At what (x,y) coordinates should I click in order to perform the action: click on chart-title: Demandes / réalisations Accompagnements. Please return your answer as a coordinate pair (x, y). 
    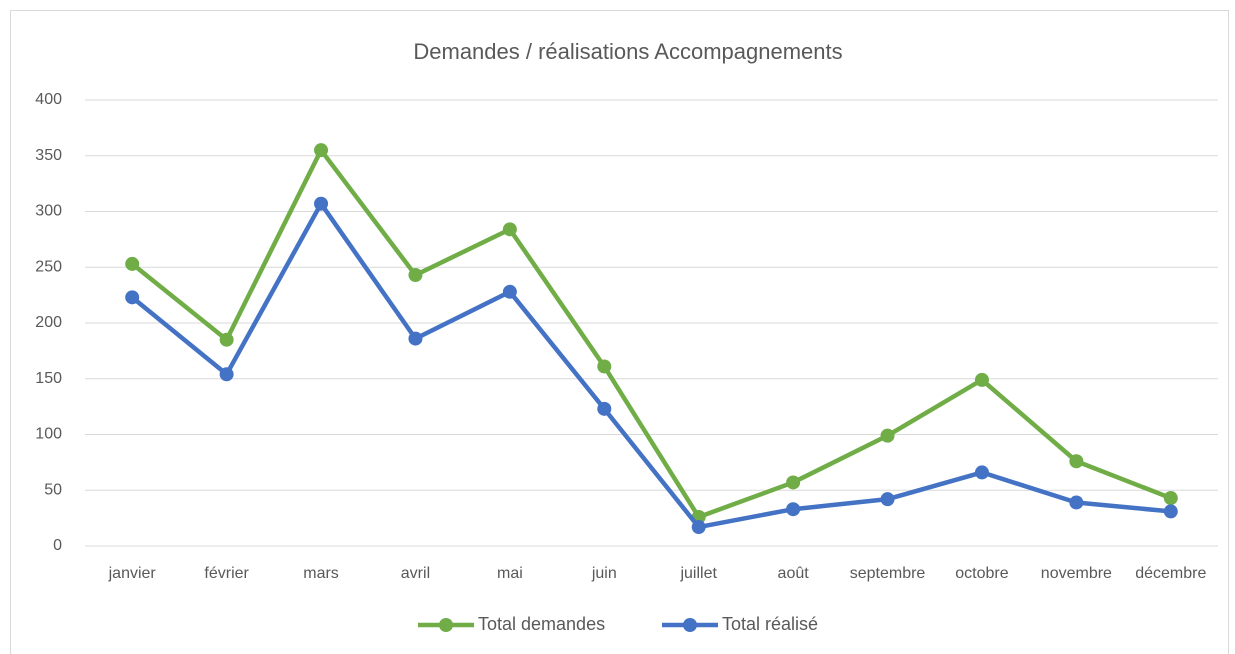
    Looking at the image, I should click on (627, 51).